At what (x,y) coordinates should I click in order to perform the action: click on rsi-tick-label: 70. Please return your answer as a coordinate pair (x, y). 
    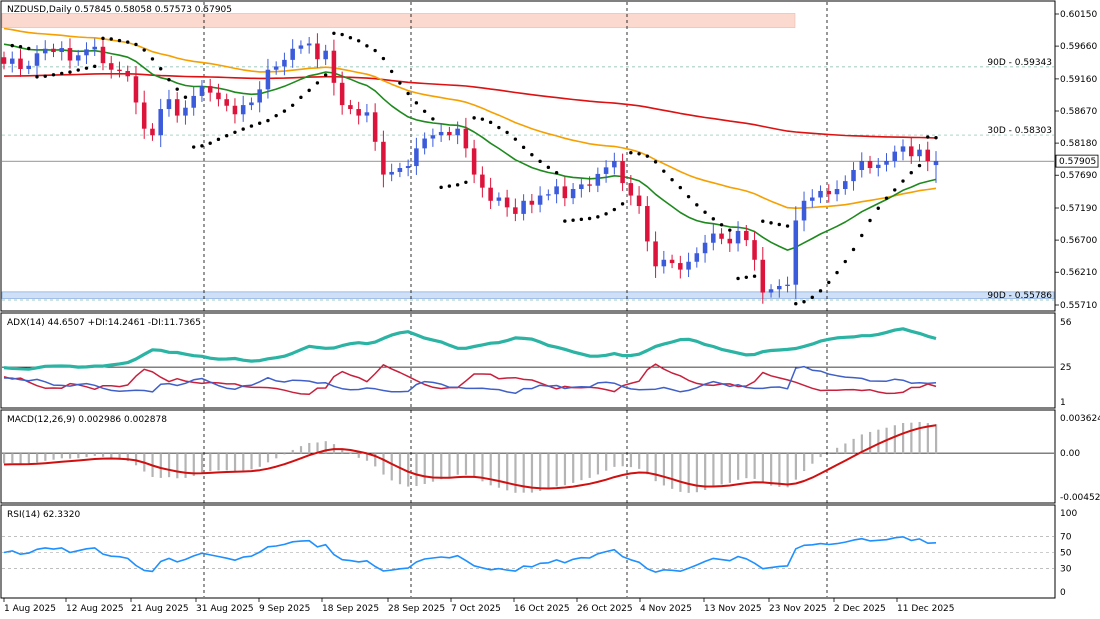
    Looking at the image, I should click on (1066, 538).